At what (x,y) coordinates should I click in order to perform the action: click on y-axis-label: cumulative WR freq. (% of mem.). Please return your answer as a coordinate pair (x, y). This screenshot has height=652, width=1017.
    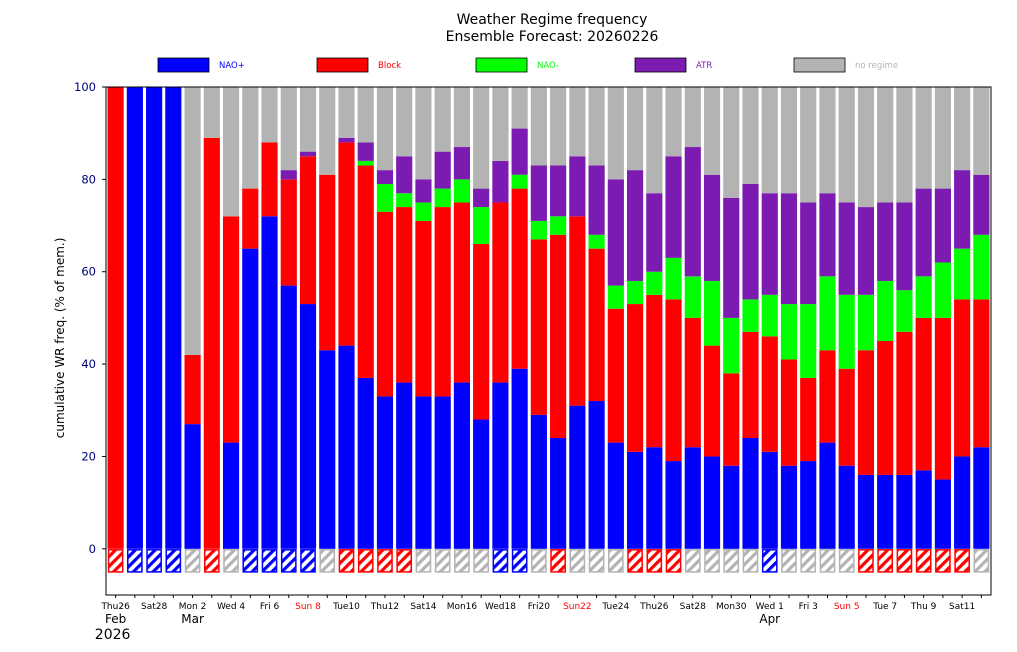
    Looking at the image, I should click on (60, 338).